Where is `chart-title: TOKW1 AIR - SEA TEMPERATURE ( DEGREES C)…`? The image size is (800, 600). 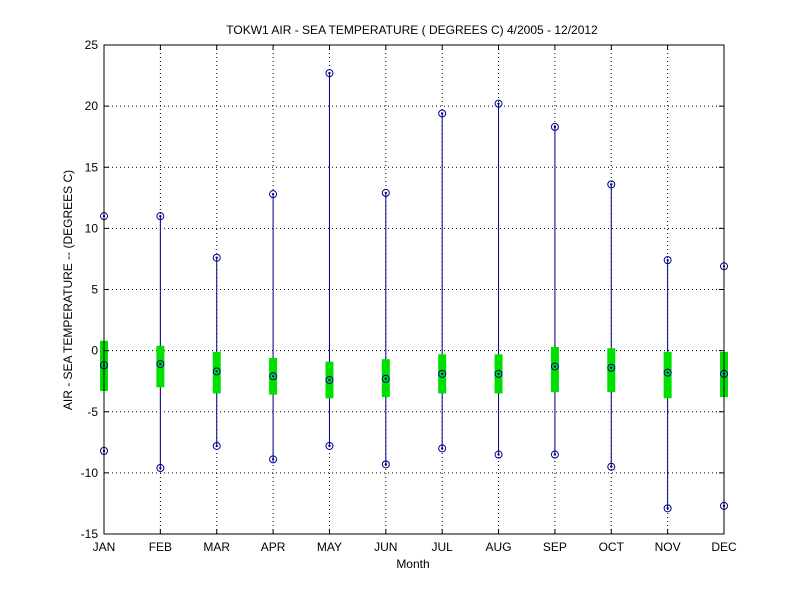
chart-title: TOKW1 AIR - SEA TEMPERATURE ( DEGREES C)… is located at coordinates (412, 30).